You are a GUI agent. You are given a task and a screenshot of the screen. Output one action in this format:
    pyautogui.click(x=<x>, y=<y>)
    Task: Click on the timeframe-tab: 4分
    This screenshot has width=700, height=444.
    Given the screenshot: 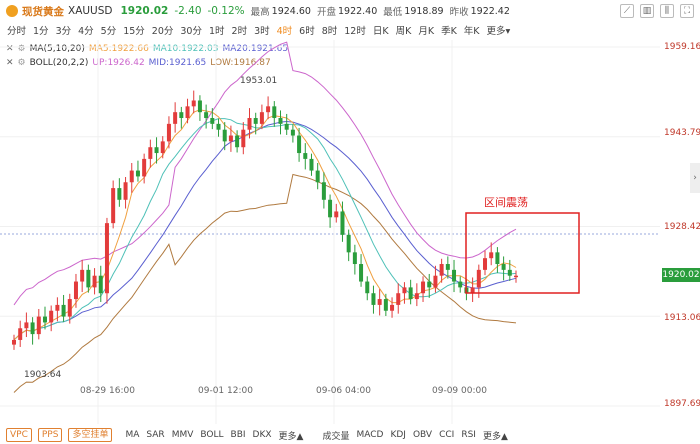 What is the action you would take?
    pyautogui.click(x=86, y=31)
    